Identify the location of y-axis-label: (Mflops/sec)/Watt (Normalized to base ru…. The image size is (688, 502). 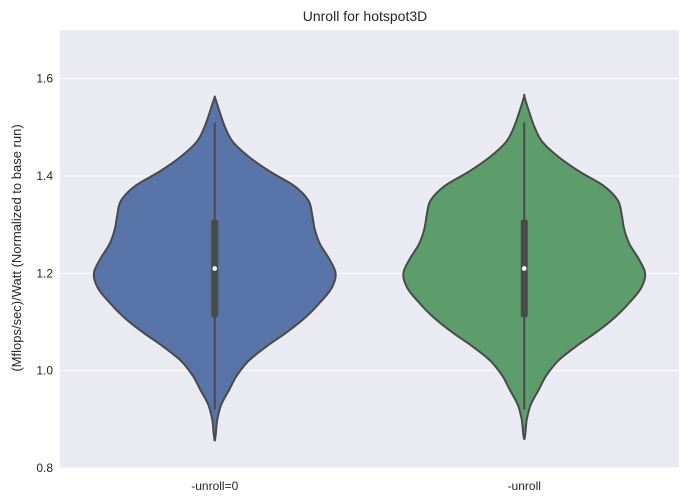
(16, 247).